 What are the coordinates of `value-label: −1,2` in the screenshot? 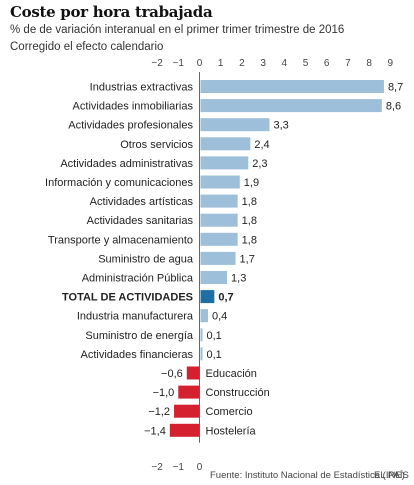 It's located at (159, 412).